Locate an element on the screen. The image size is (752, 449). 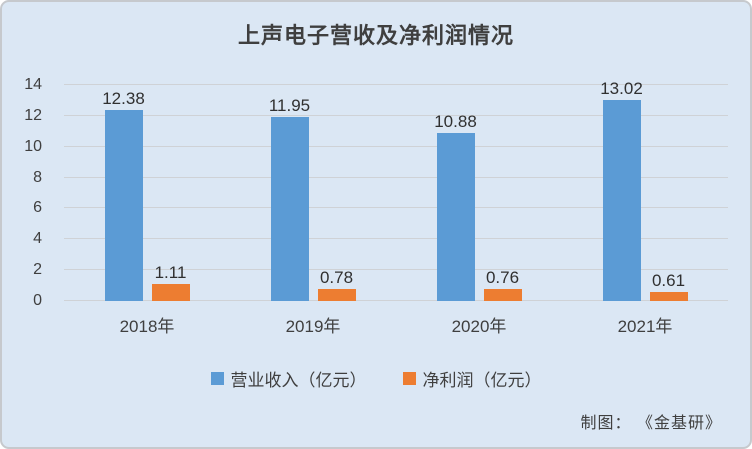
y-tick-label: 0 is located at coordinates (37, 300).